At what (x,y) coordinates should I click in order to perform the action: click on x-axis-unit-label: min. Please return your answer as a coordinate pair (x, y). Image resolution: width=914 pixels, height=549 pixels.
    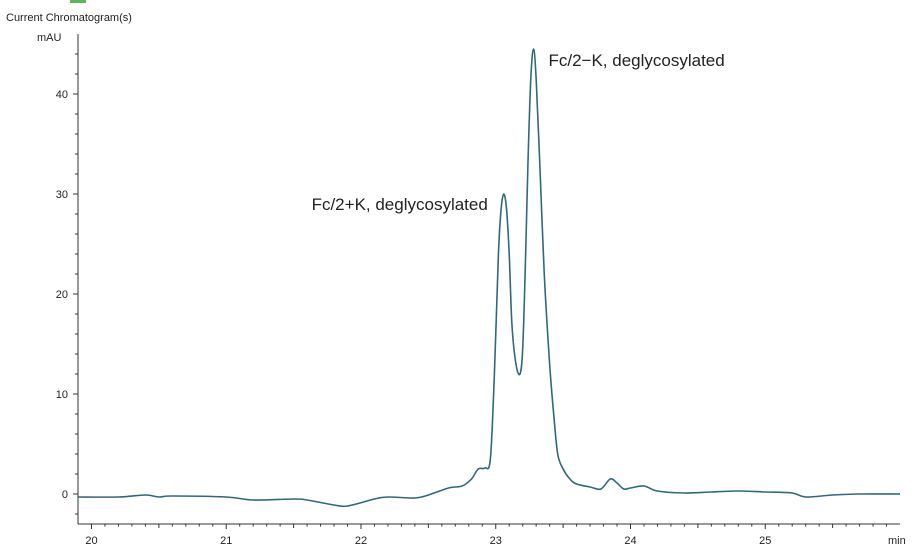
    Looking at the image, I should click on (897, 541).